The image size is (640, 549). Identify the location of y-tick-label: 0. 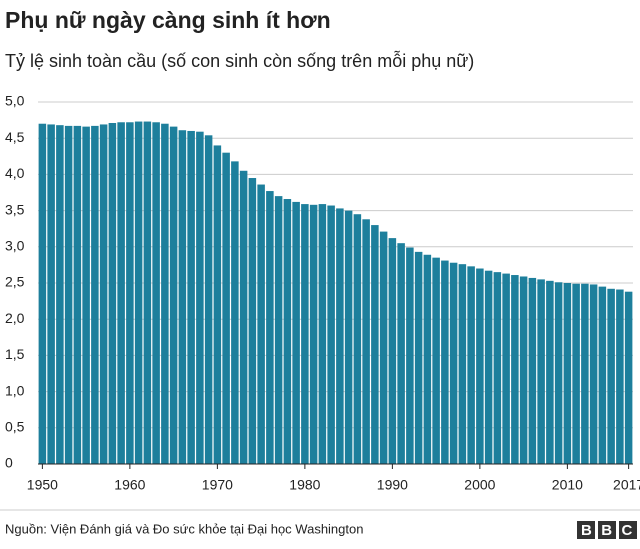
(9, 463).